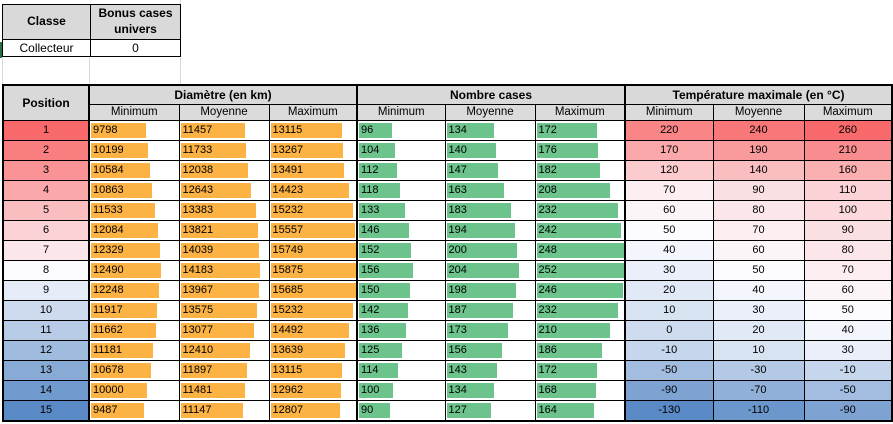 The width and height of the screenshot is (893, 424). What do you see at coordinates (669, 150) in the screenshot?
I see `temperature-minimum-cell: 170` at bounding box center [669, 150].